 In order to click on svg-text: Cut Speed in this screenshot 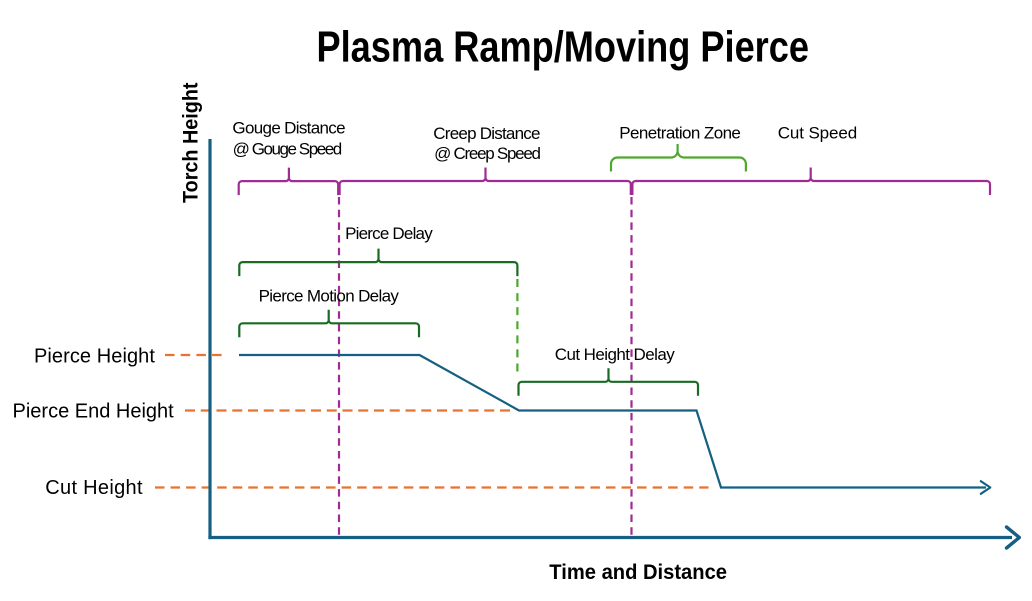, I will do `click(818, 133)`.